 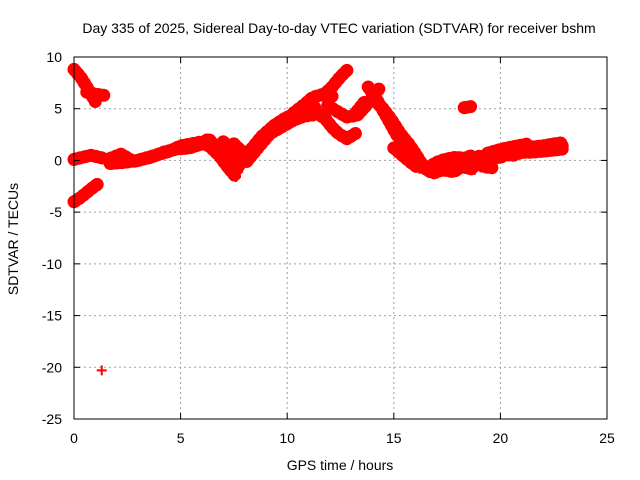 What do you see at coordinates (340, 465) in the screenshot?
I see `x-axis-label: GPS time / hours` at bounding box center [340, 465].